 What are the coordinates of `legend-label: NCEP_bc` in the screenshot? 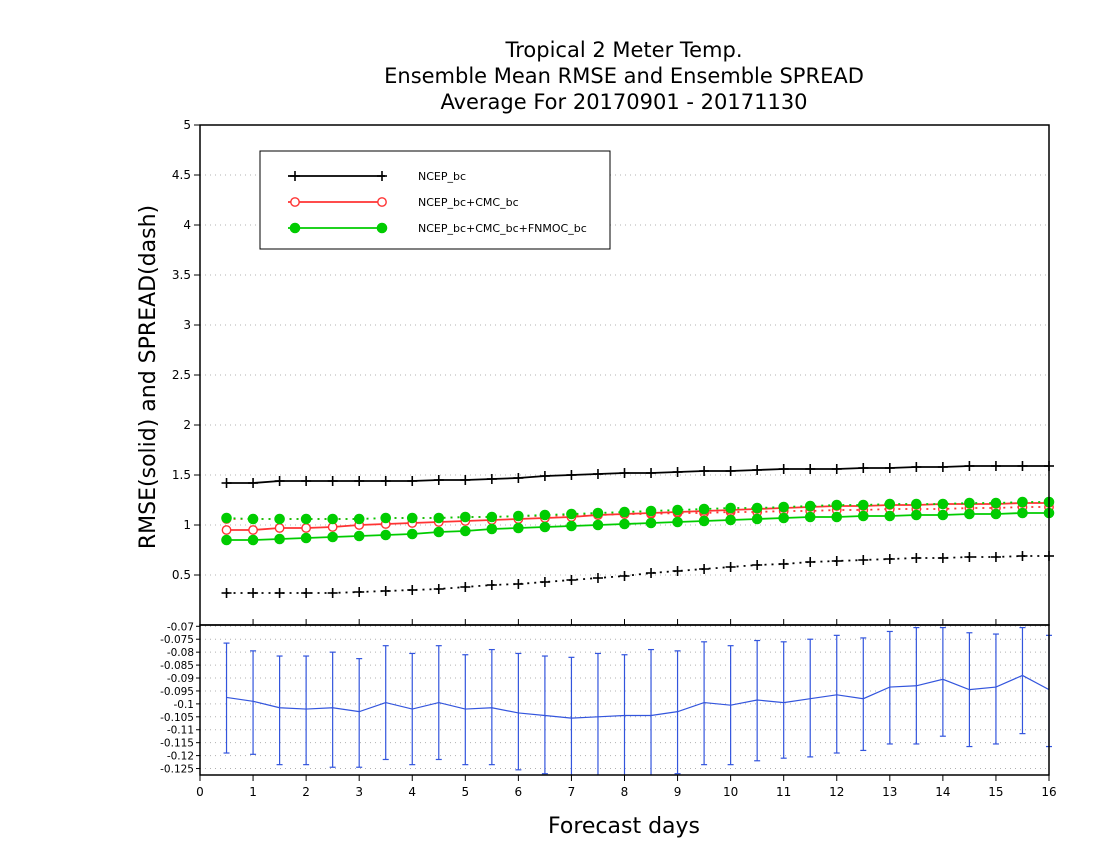 It's located at (442, 176).